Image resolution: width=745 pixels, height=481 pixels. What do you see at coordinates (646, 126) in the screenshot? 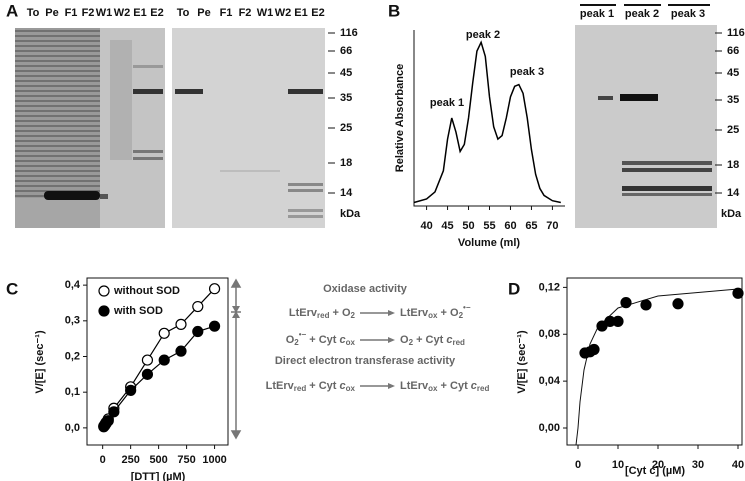
I see `gel-b` at bounding box center [646, 126].